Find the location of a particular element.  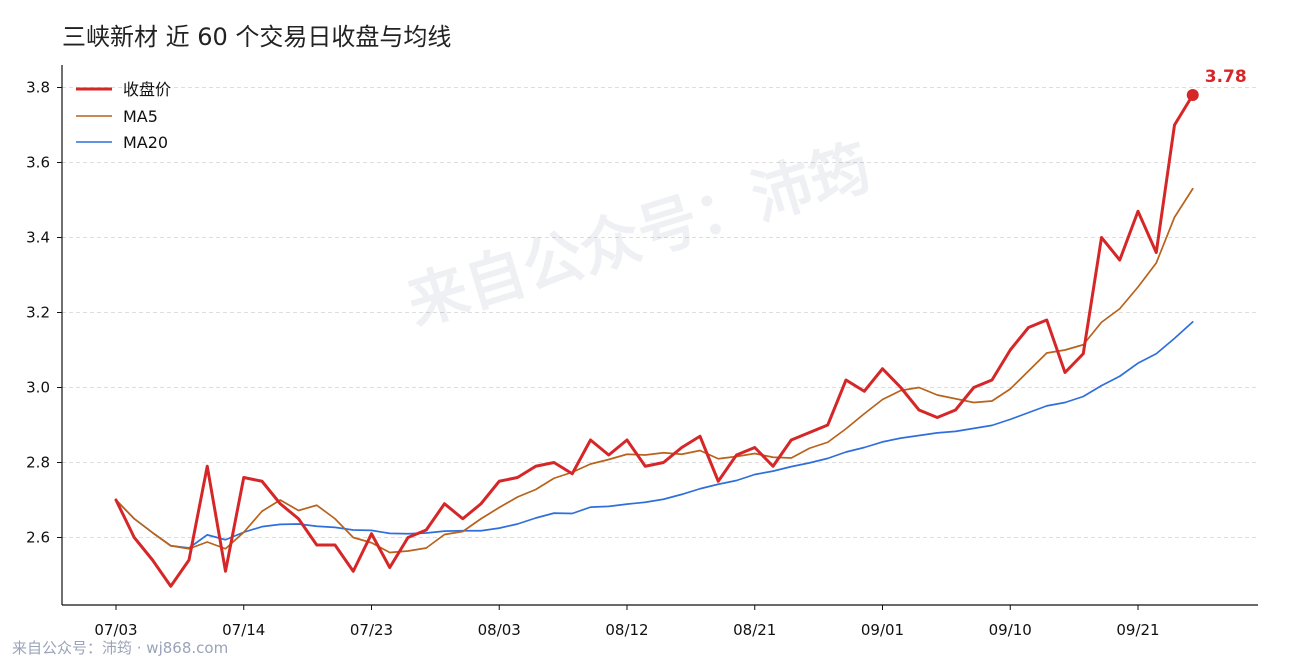

y-tick-label: 3.2 is located at coordinates (38, 313).